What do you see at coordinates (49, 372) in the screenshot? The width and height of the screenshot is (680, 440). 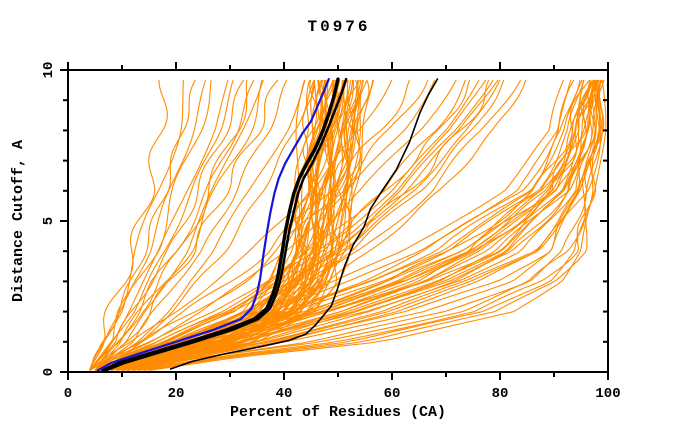 I see `y-tick-label: 0` at bounding box center [49, 372].